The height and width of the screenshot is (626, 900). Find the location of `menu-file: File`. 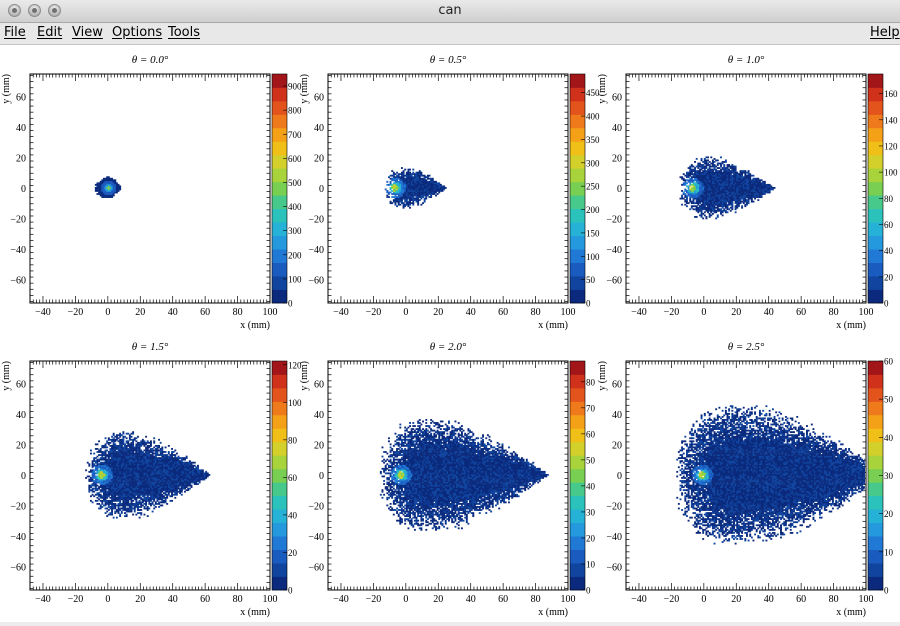

menu-file: File is located at coordinates (15, 32).